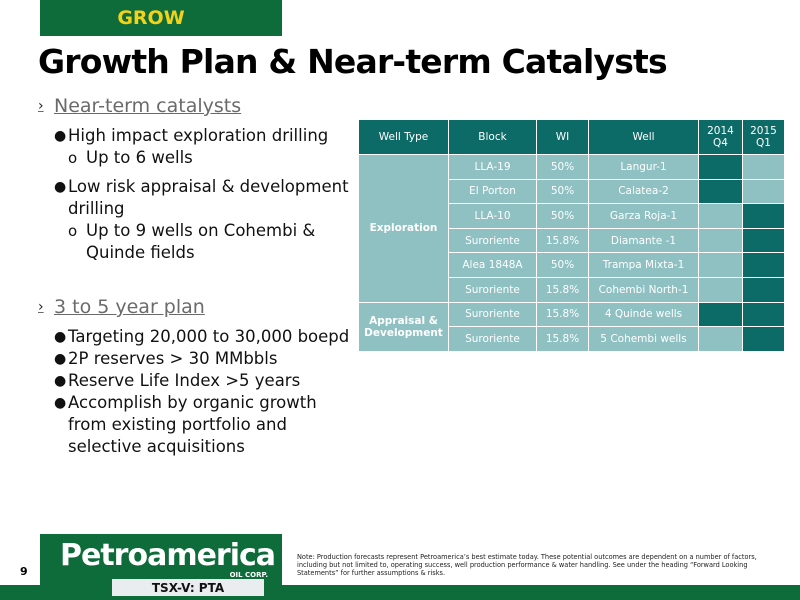 This screenshot has height=600, width=800. I want to click on table-row: LLA-10 50% Garza Roja-1, so click(572, 216).